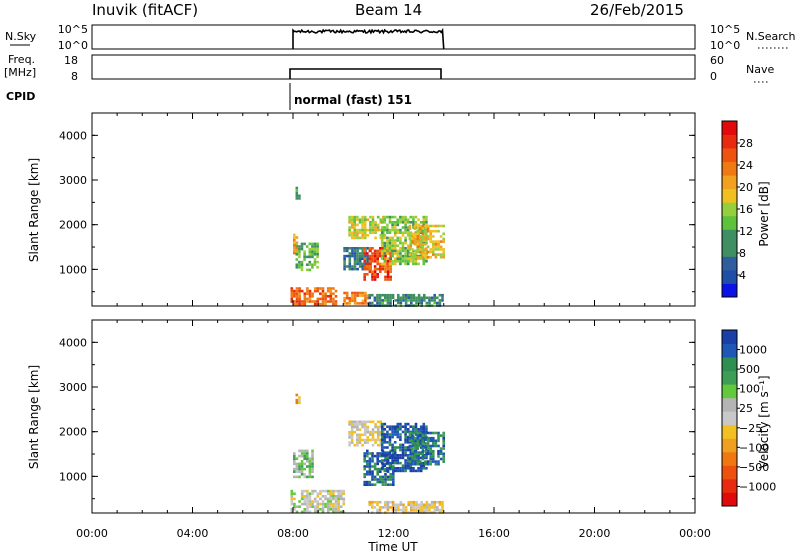 This screenshot has height=554, width=800. I want to click on freq-tick-bottom: 8, so click(74, 76).